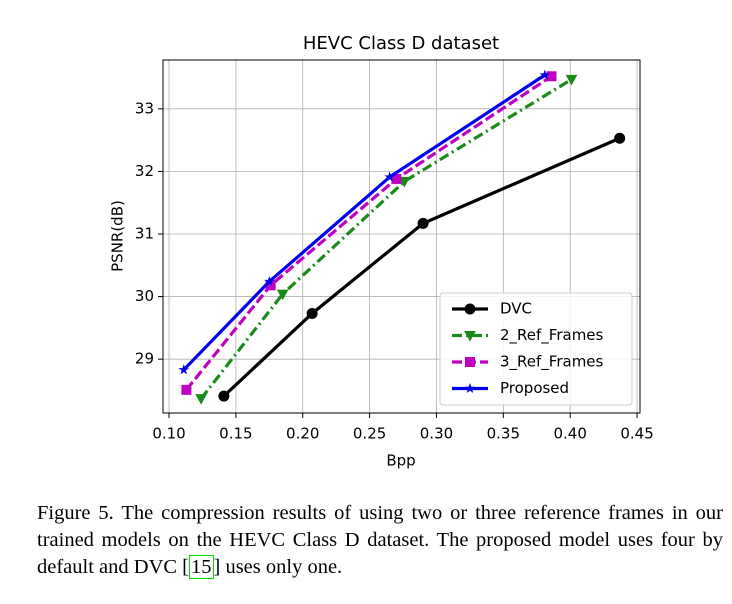 The image size is (732, 604). I want to click on x-axis-label: Bpp, so click(400, 461).